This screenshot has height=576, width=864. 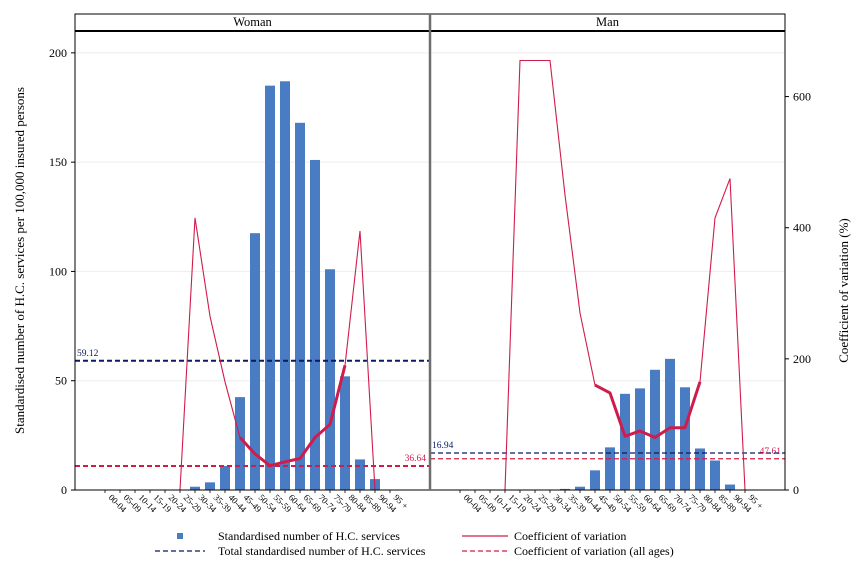 What do you see at coordinates (802, 359) in the screenshot?
I see `y-right-tick-label: 200` at bounding box center [802, 359].